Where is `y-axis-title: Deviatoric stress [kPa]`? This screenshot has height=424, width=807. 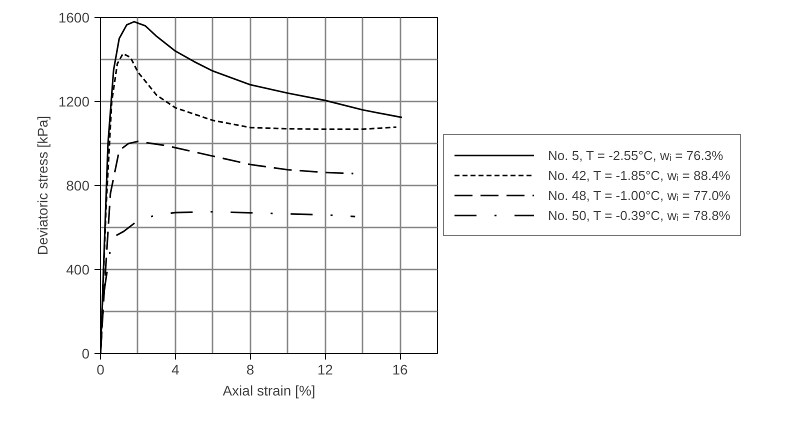
y-axis-title: Deviatoric stress [kPa] is located at coordinates (42, 186).